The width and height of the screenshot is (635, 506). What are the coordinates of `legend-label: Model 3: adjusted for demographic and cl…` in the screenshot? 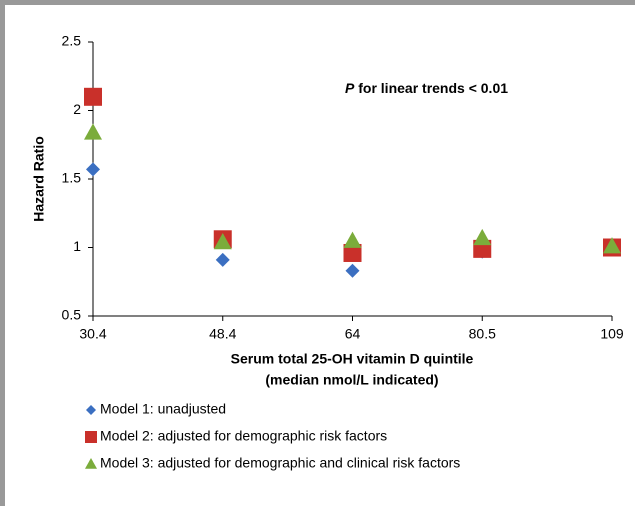 It's located at (280, 463).